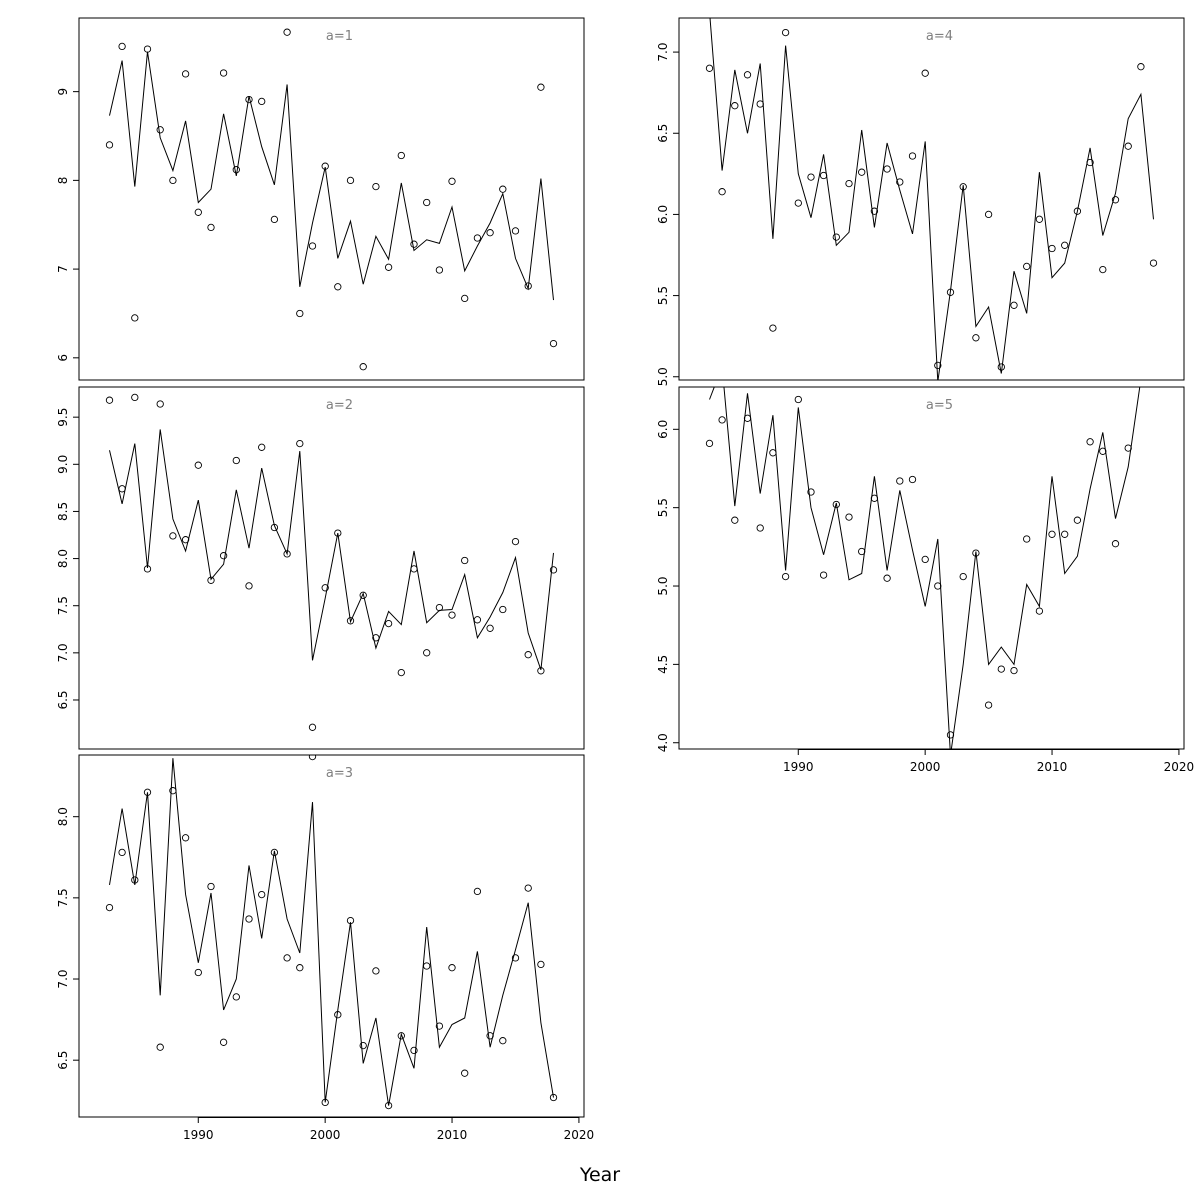 Image resolution: width=1200 pixels, height=1200 pixels. I want to click on panel-4: 5.0 5.5 6.0 6.5 7.0 a=4, so click(920, 201).